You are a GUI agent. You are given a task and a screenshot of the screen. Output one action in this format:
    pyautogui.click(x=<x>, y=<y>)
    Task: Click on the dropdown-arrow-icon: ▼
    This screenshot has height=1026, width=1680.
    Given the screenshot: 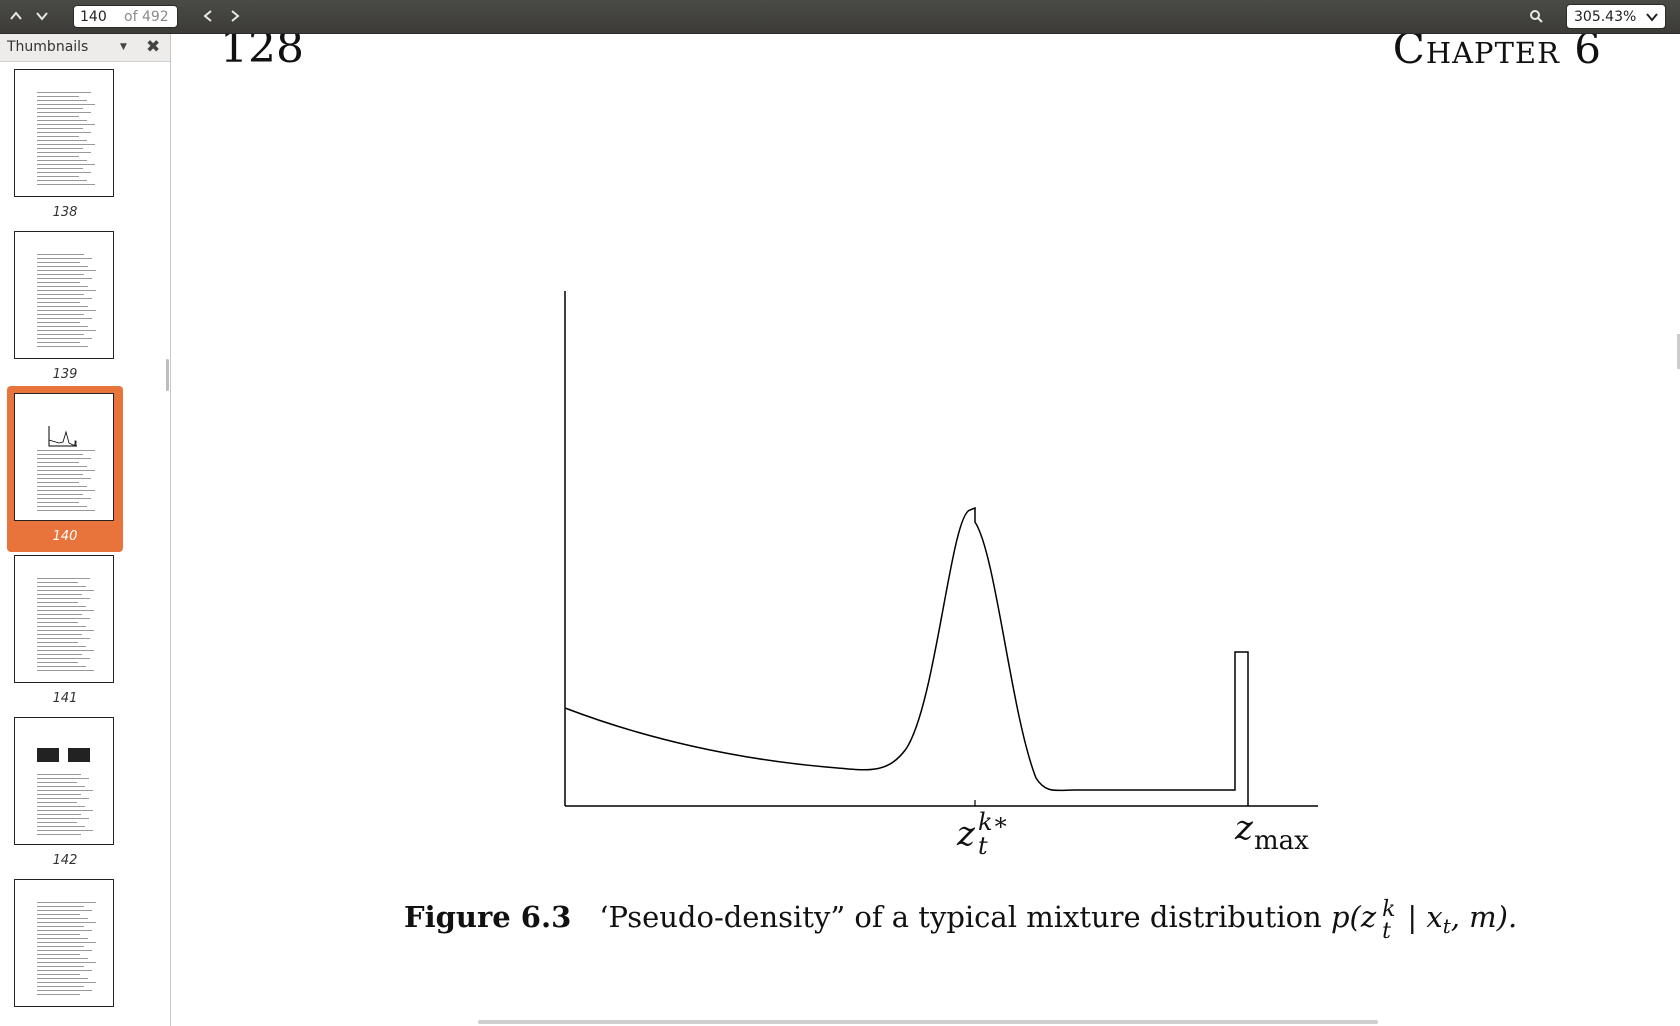 What is the action you would take?
    pyautogui.click(x=123, y=47)
    